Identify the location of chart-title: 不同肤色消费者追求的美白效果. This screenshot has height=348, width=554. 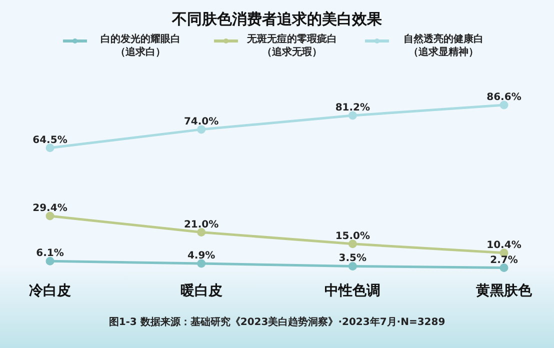
(276, 19).